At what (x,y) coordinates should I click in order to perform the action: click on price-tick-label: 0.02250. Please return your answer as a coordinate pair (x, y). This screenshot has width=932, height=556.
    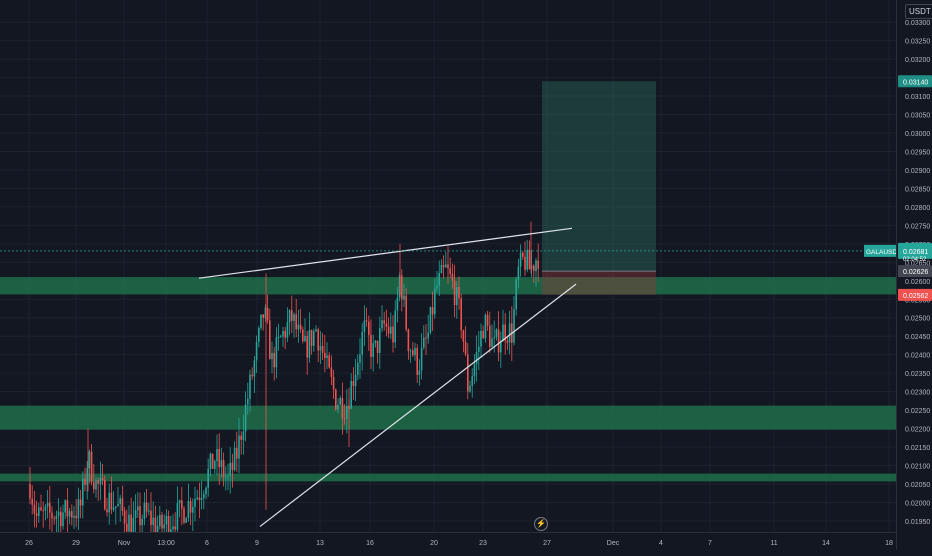
    Looking at the image, I should click on (917, 411).